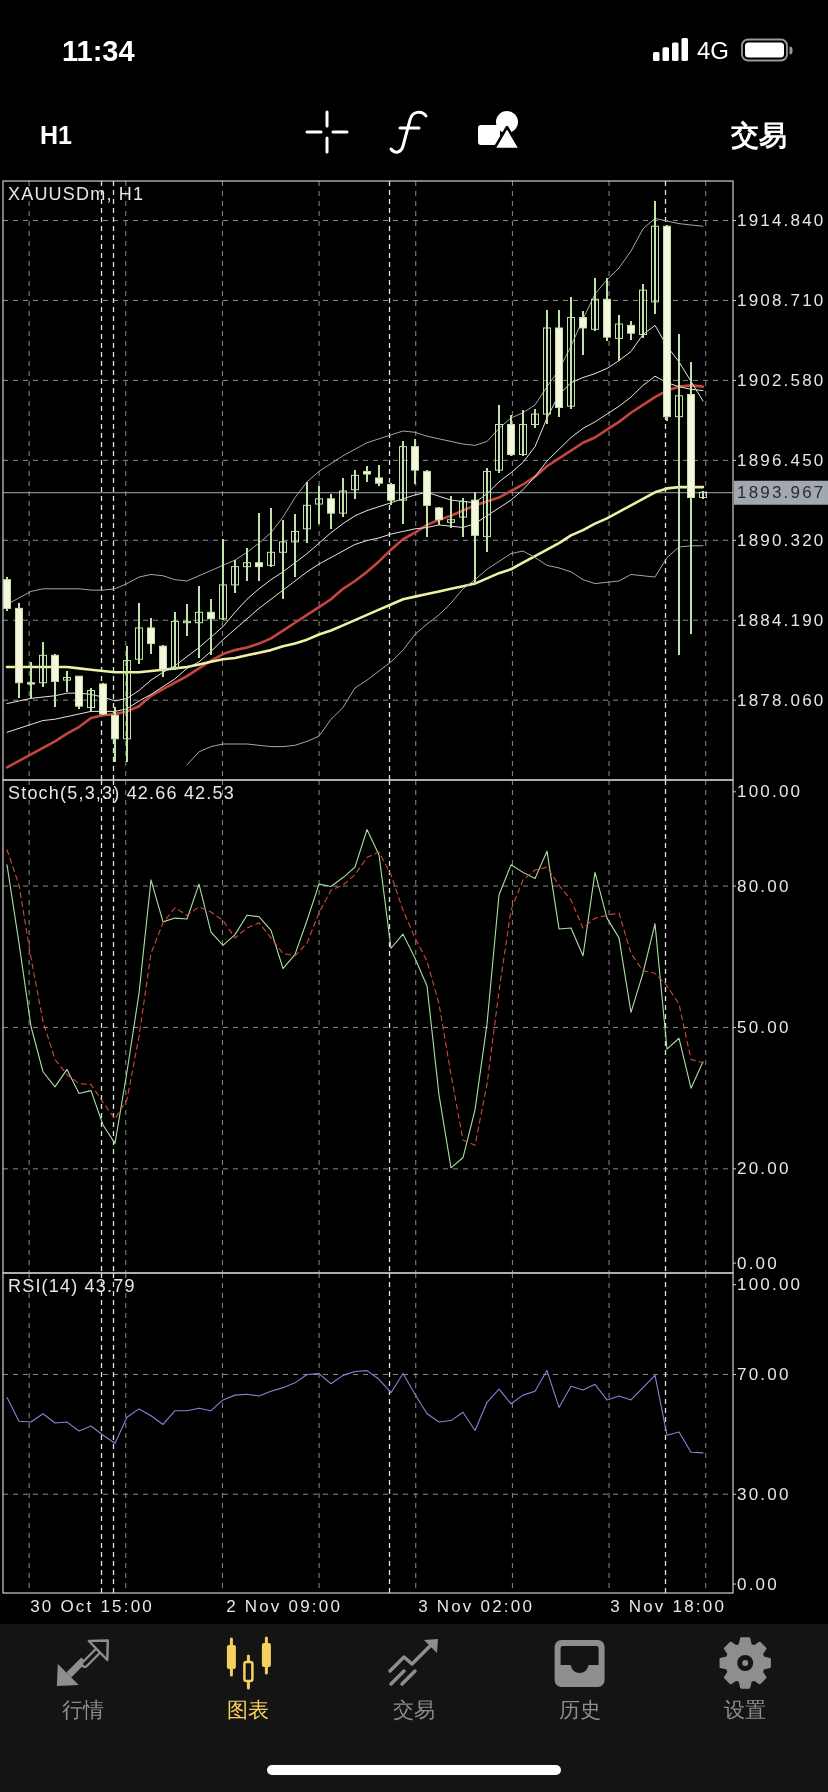 The height and width of the screenshot is (1792, 828). Describe the element at coordinates (121, 793) in the screenshot. I see `chart-title: Stoch(5,3,3) 42.66 42.53` at that location.